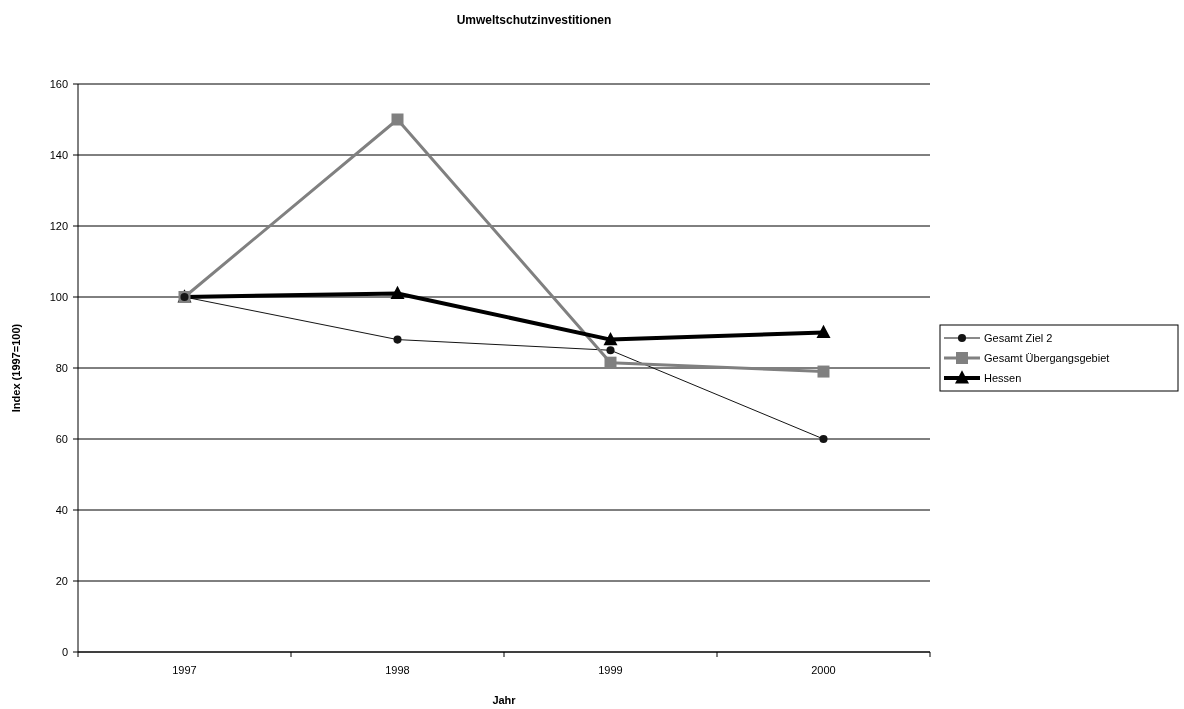 The image size is (1184, 709). What do you see at coordinates (61, 367) in the screenshot?
I see `y-tick-label: 80` at bounding box center [61, 367].